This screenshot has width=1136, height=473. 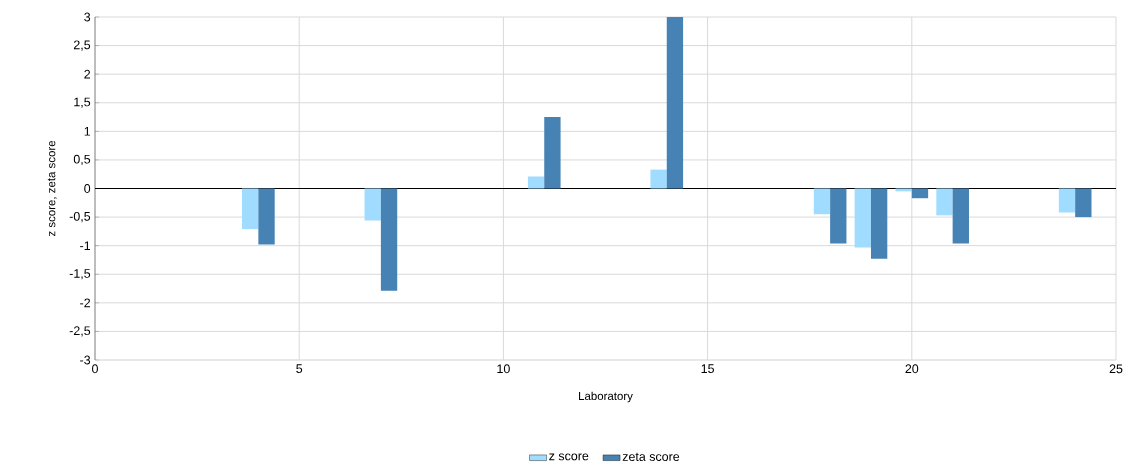 I want to click on y-tick-label: -2, so click(x=85, y=303).